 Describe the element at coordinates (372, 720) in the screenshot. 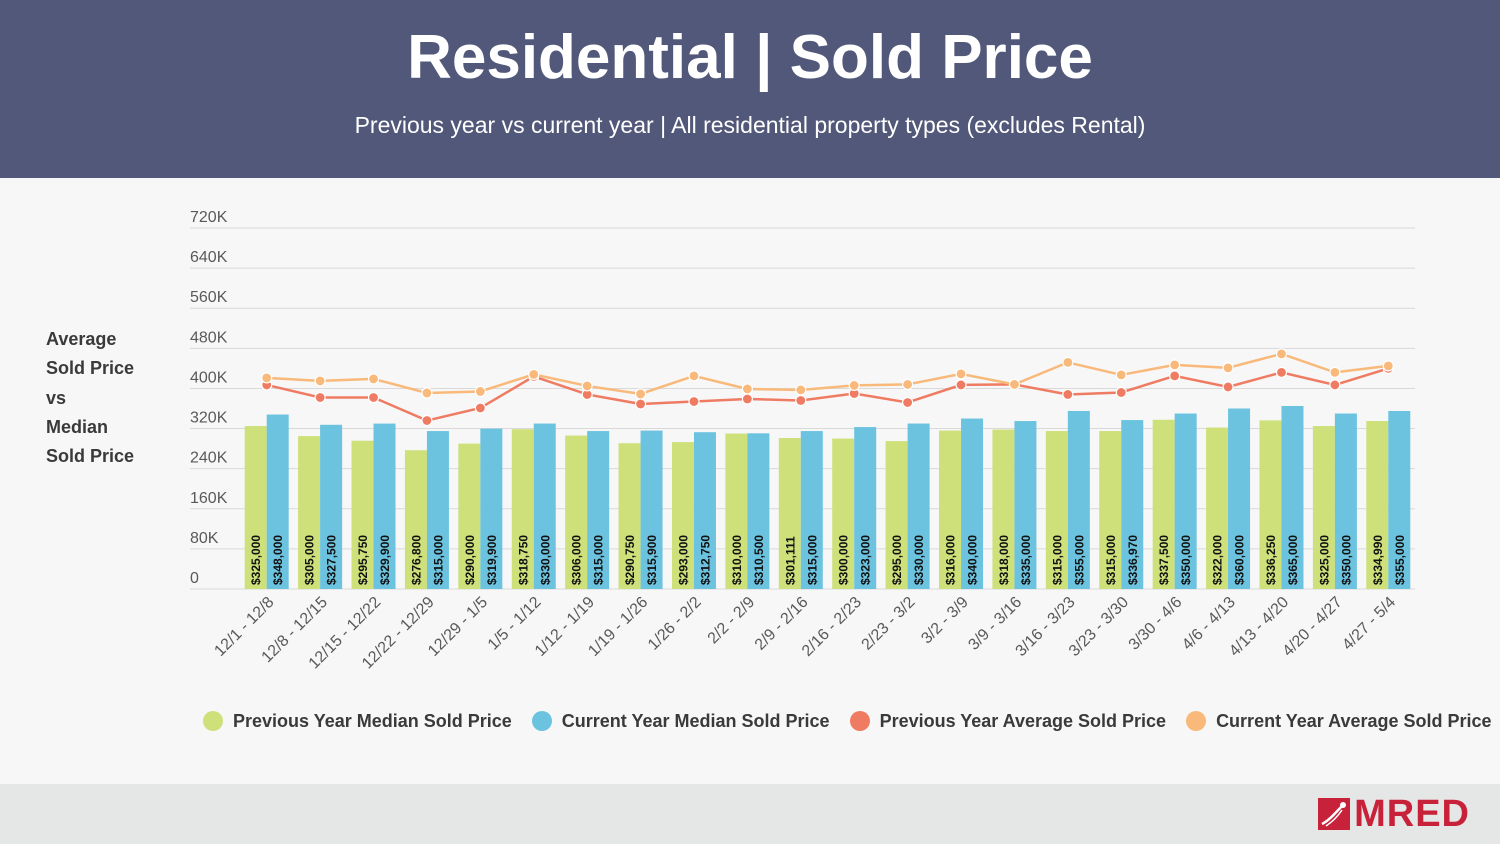

I see `legend-label: Previous Year Median Sold Price` at that location.